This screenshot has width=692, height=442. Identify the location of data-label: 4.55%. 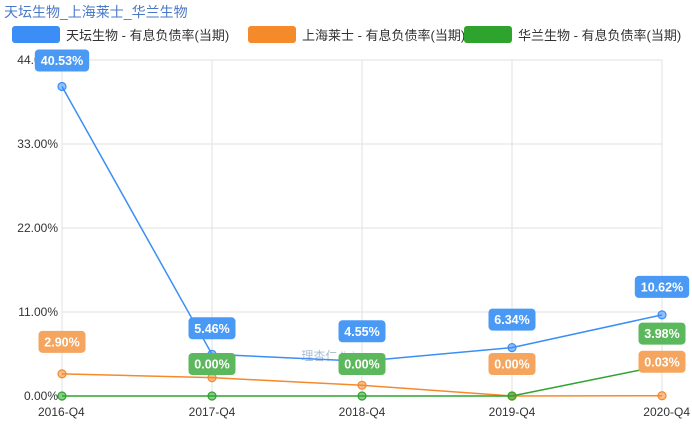
(361, 332).